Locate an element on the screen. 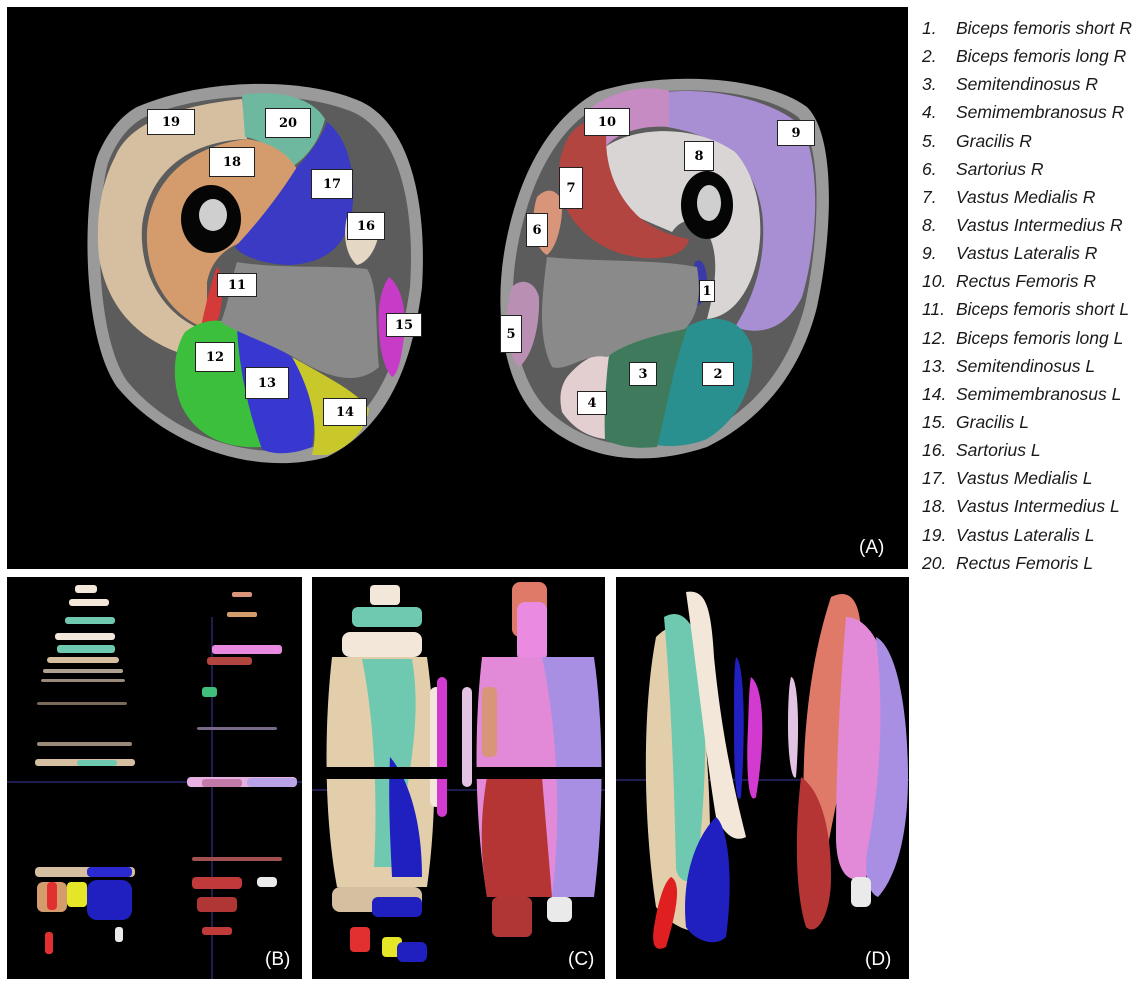  legend-item: 8. Vastus Intermedius R is located at coordinates (1034, 225).